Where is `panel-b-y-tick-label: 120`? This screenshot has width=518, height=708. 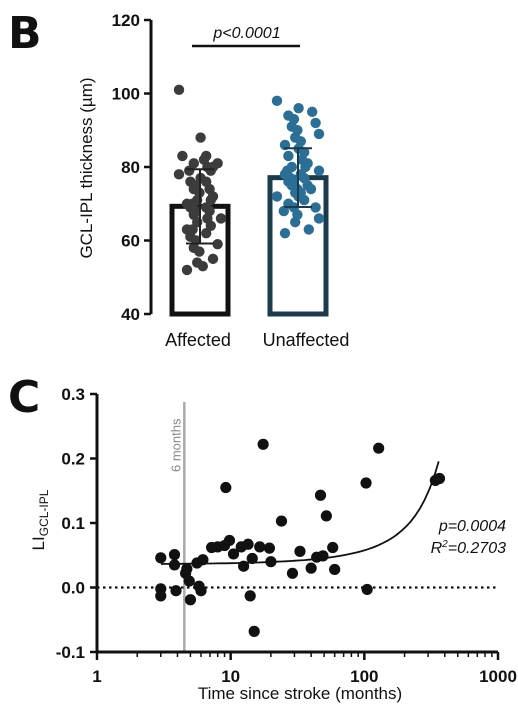
panel-b-y-tick-label: 120 is located at coordinates (126, 20).